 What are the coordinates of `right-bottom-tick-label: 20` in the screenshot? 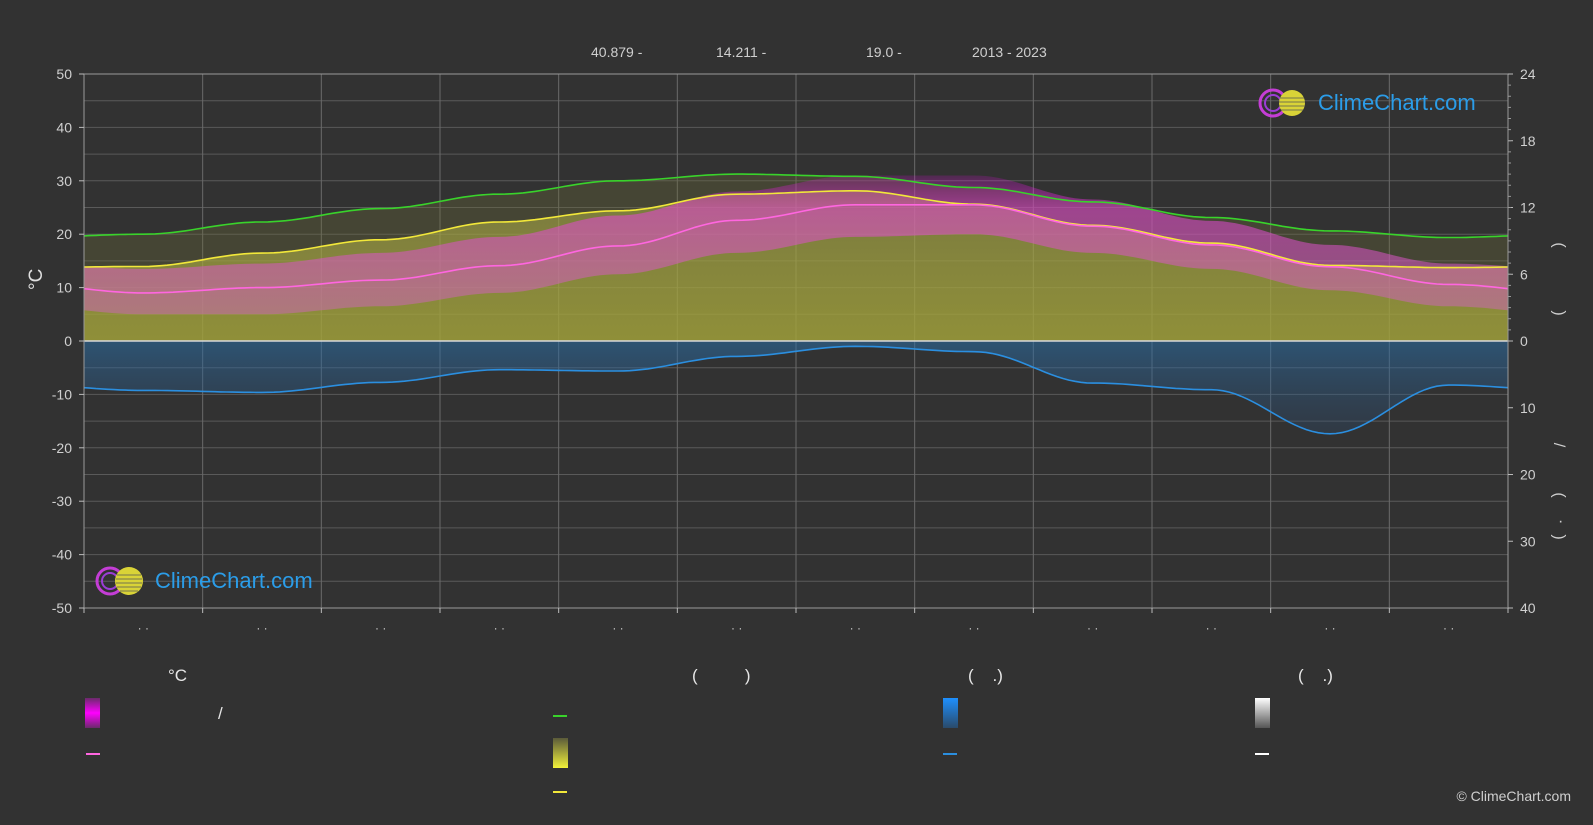 It's located at (1528, 475).